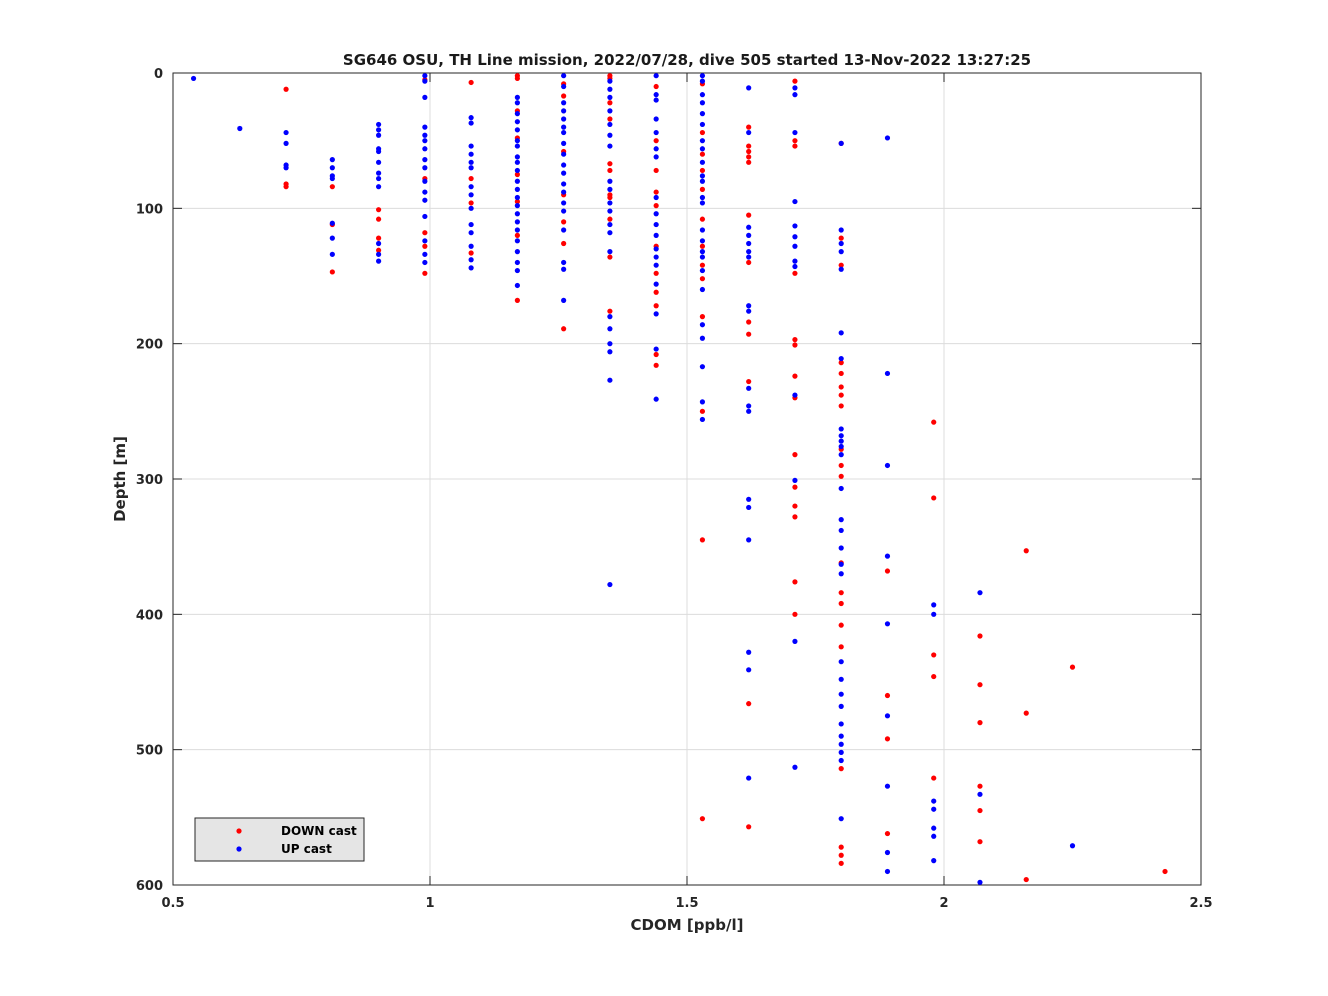  Describe the element at coordinates (1200, 903) in the screenshot. I see `x-tick-label: 2.5` at that location.